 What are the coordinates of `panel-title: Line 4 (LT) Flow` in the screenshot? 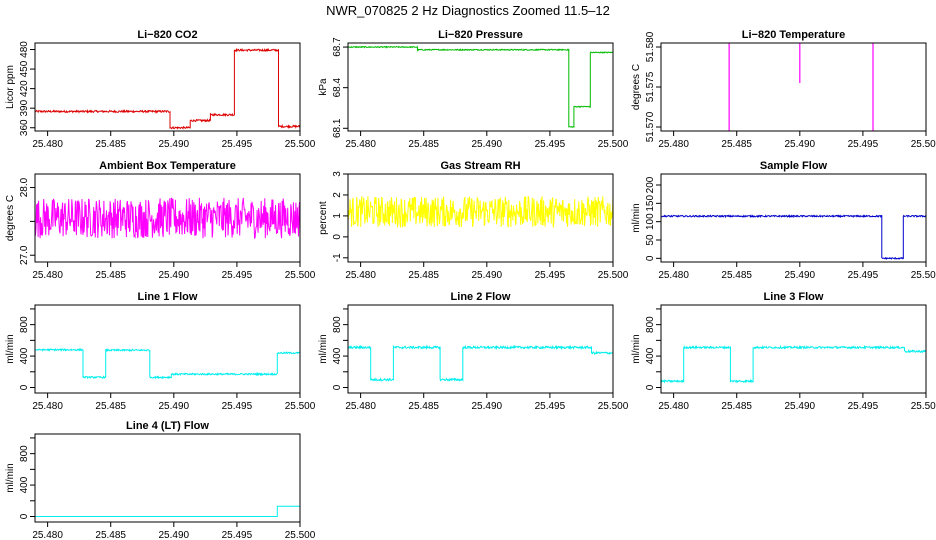 It's located at (167, 426).